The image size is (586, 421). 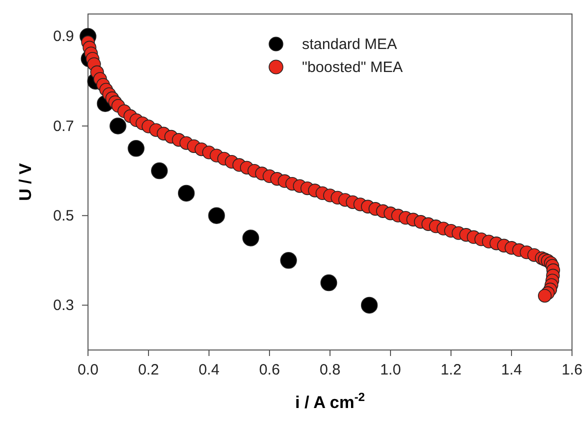 I want to click on x-tick-label: 0.0, so click(x=88, y=370).